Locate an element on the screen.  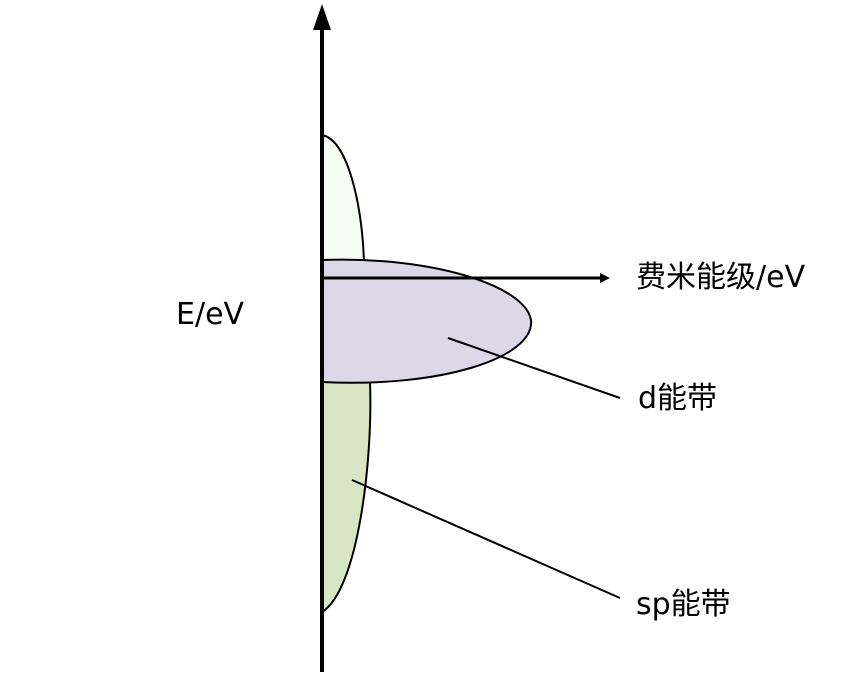
sp-band-leader-line is located at coordinates (486, 539).